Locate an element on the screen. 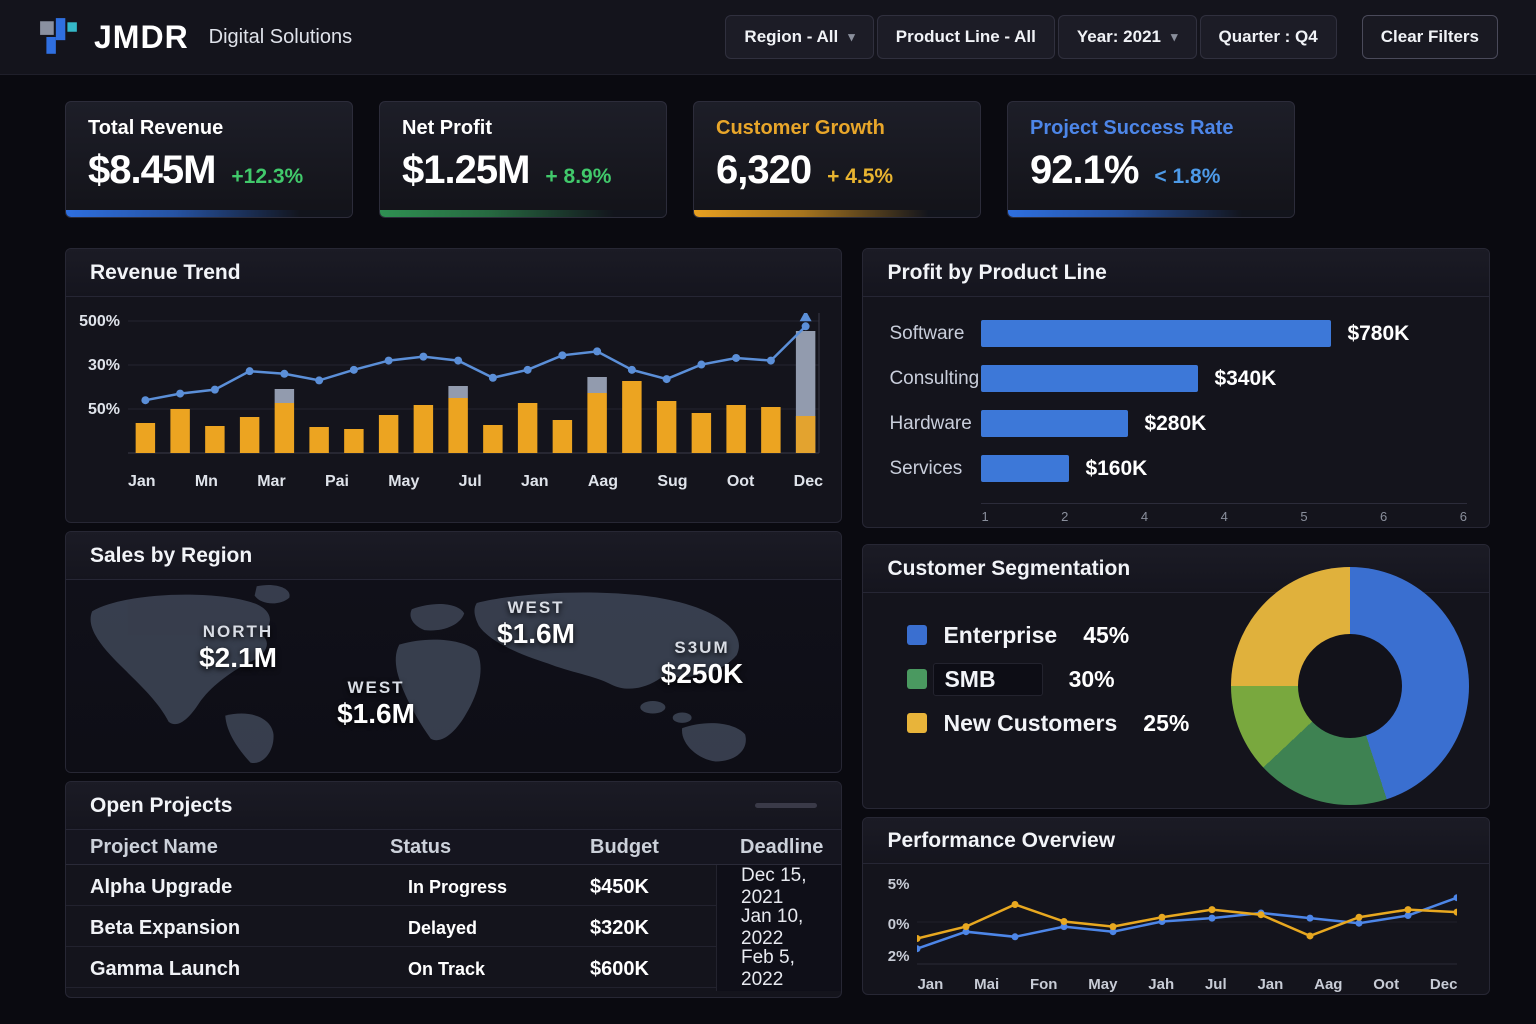 This screenshot has height=1024, width=1536. open-projects-header: Open Projects is located at coordinates (454, 806).